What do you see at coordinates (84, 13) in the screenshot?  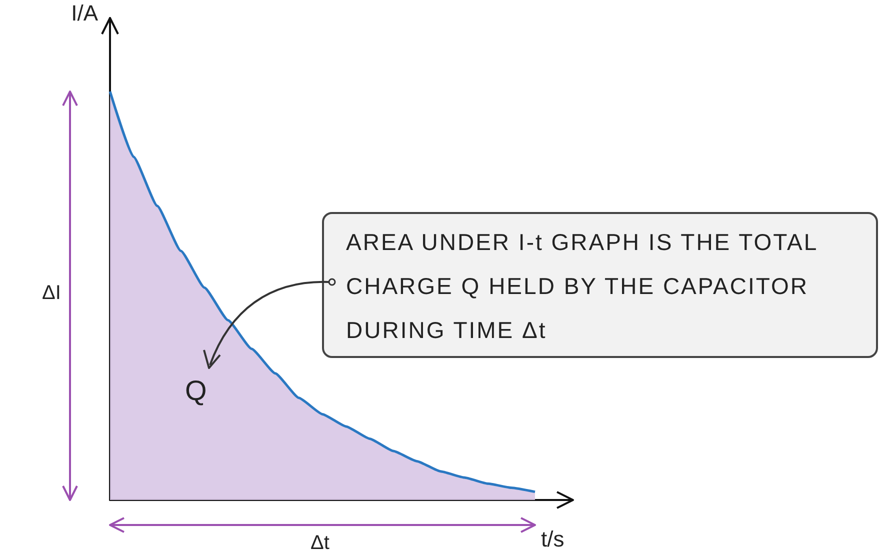 I see `y-axis-title: I/A` at bounding box center [84, 13].